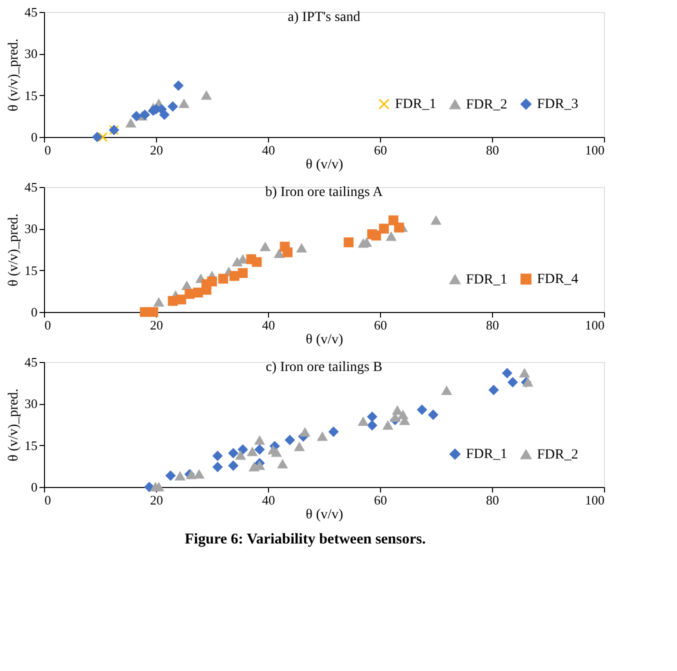 The height and width of the screenshot is (671, 677). I want to click on chart-title: c) Iron ore tailings B, so click(324, 367).